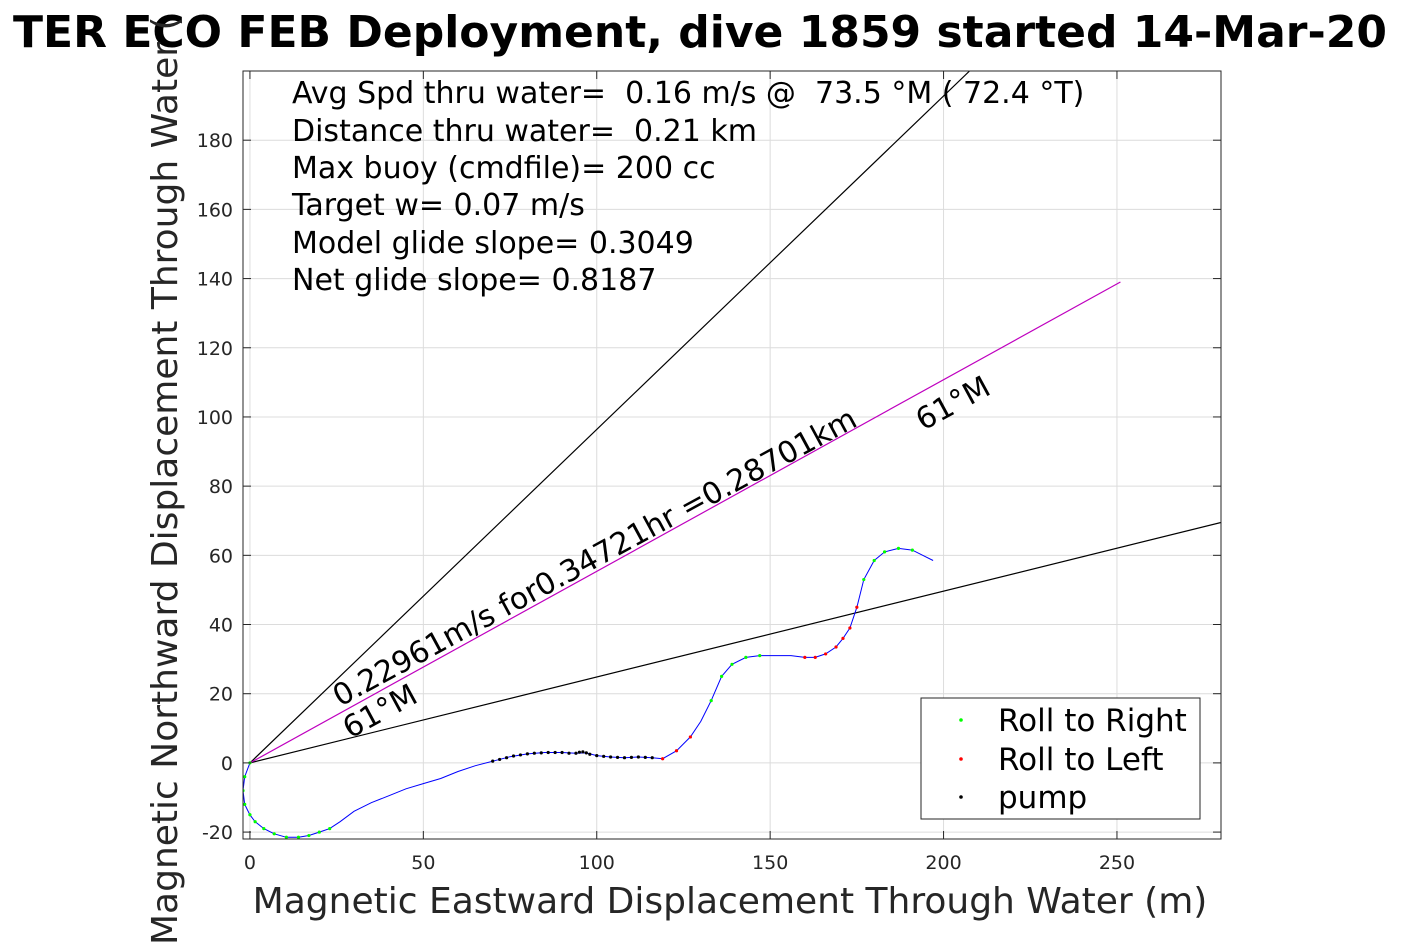 The width and height of the screenshot is (1417, 945). I want to click on legend-marker-roll-right, so click(961, 720).